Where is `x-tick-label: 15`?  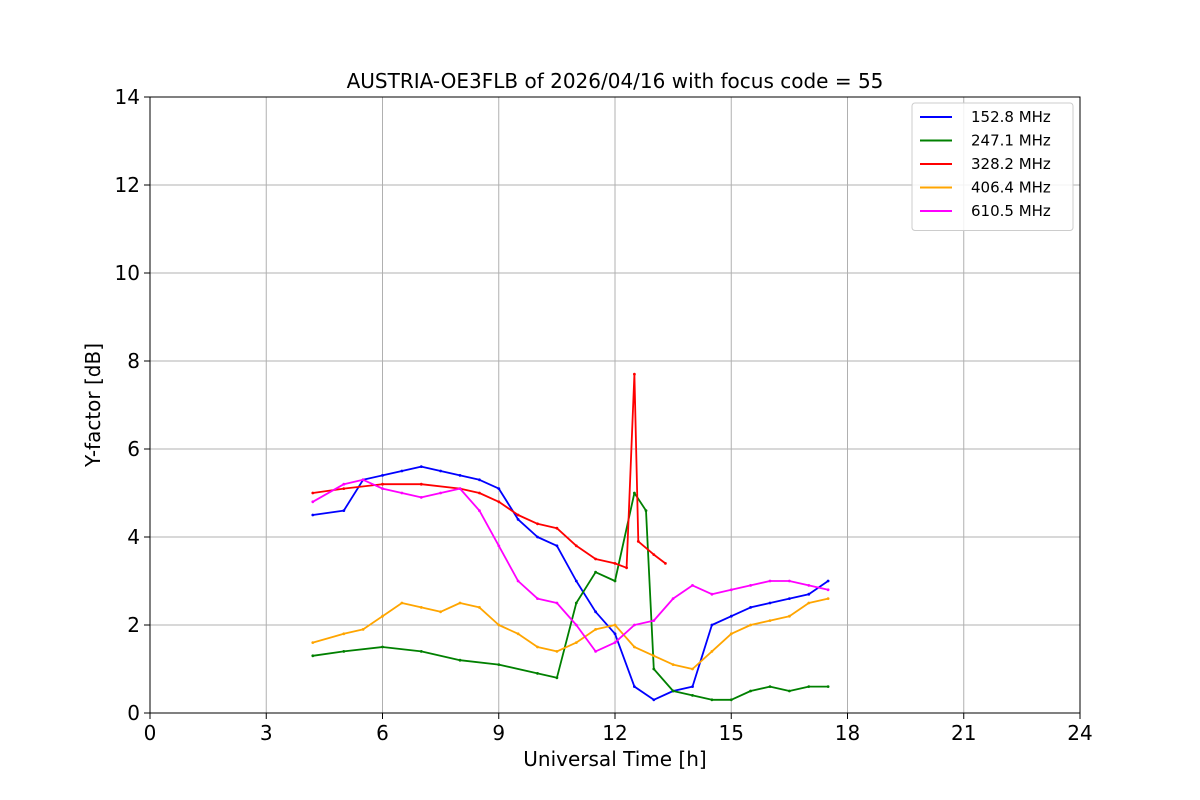
x-tick-label: 15 is located at coordinates (731, 733).